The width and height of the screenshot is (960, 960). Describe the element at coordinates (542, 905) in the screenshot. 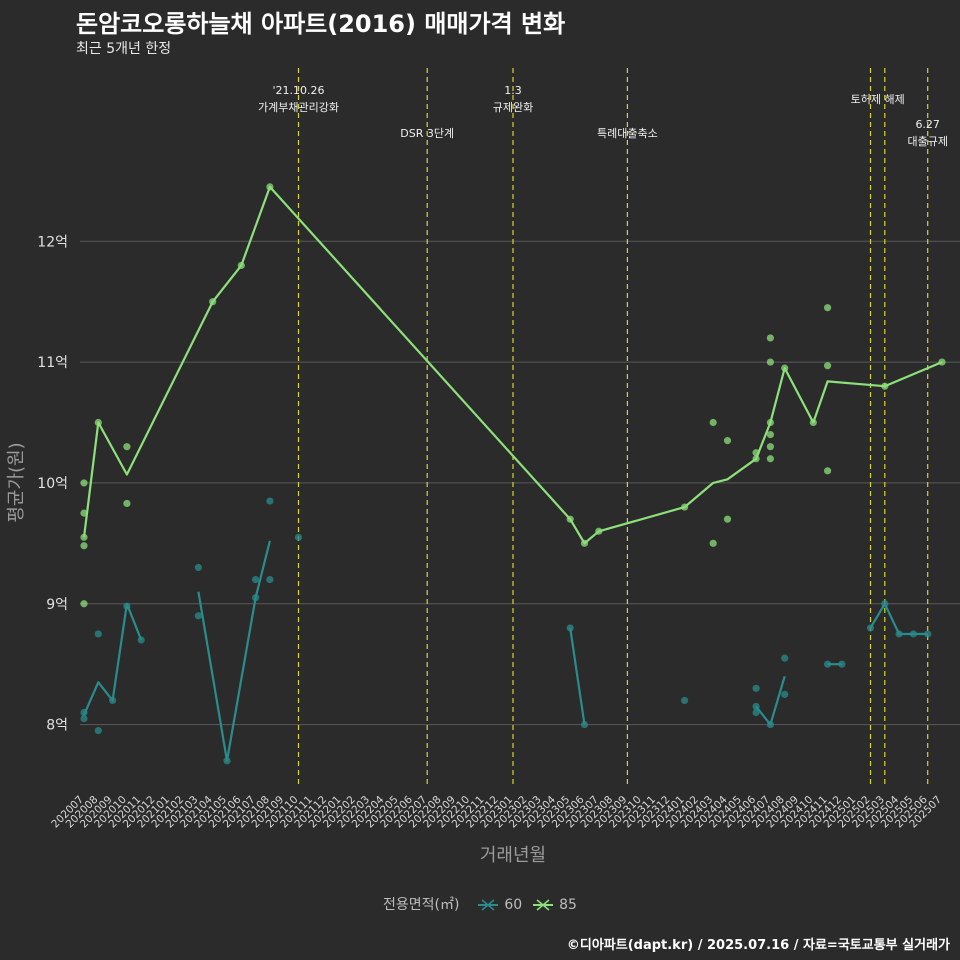

I see `legend-key-85-icon` at that location.